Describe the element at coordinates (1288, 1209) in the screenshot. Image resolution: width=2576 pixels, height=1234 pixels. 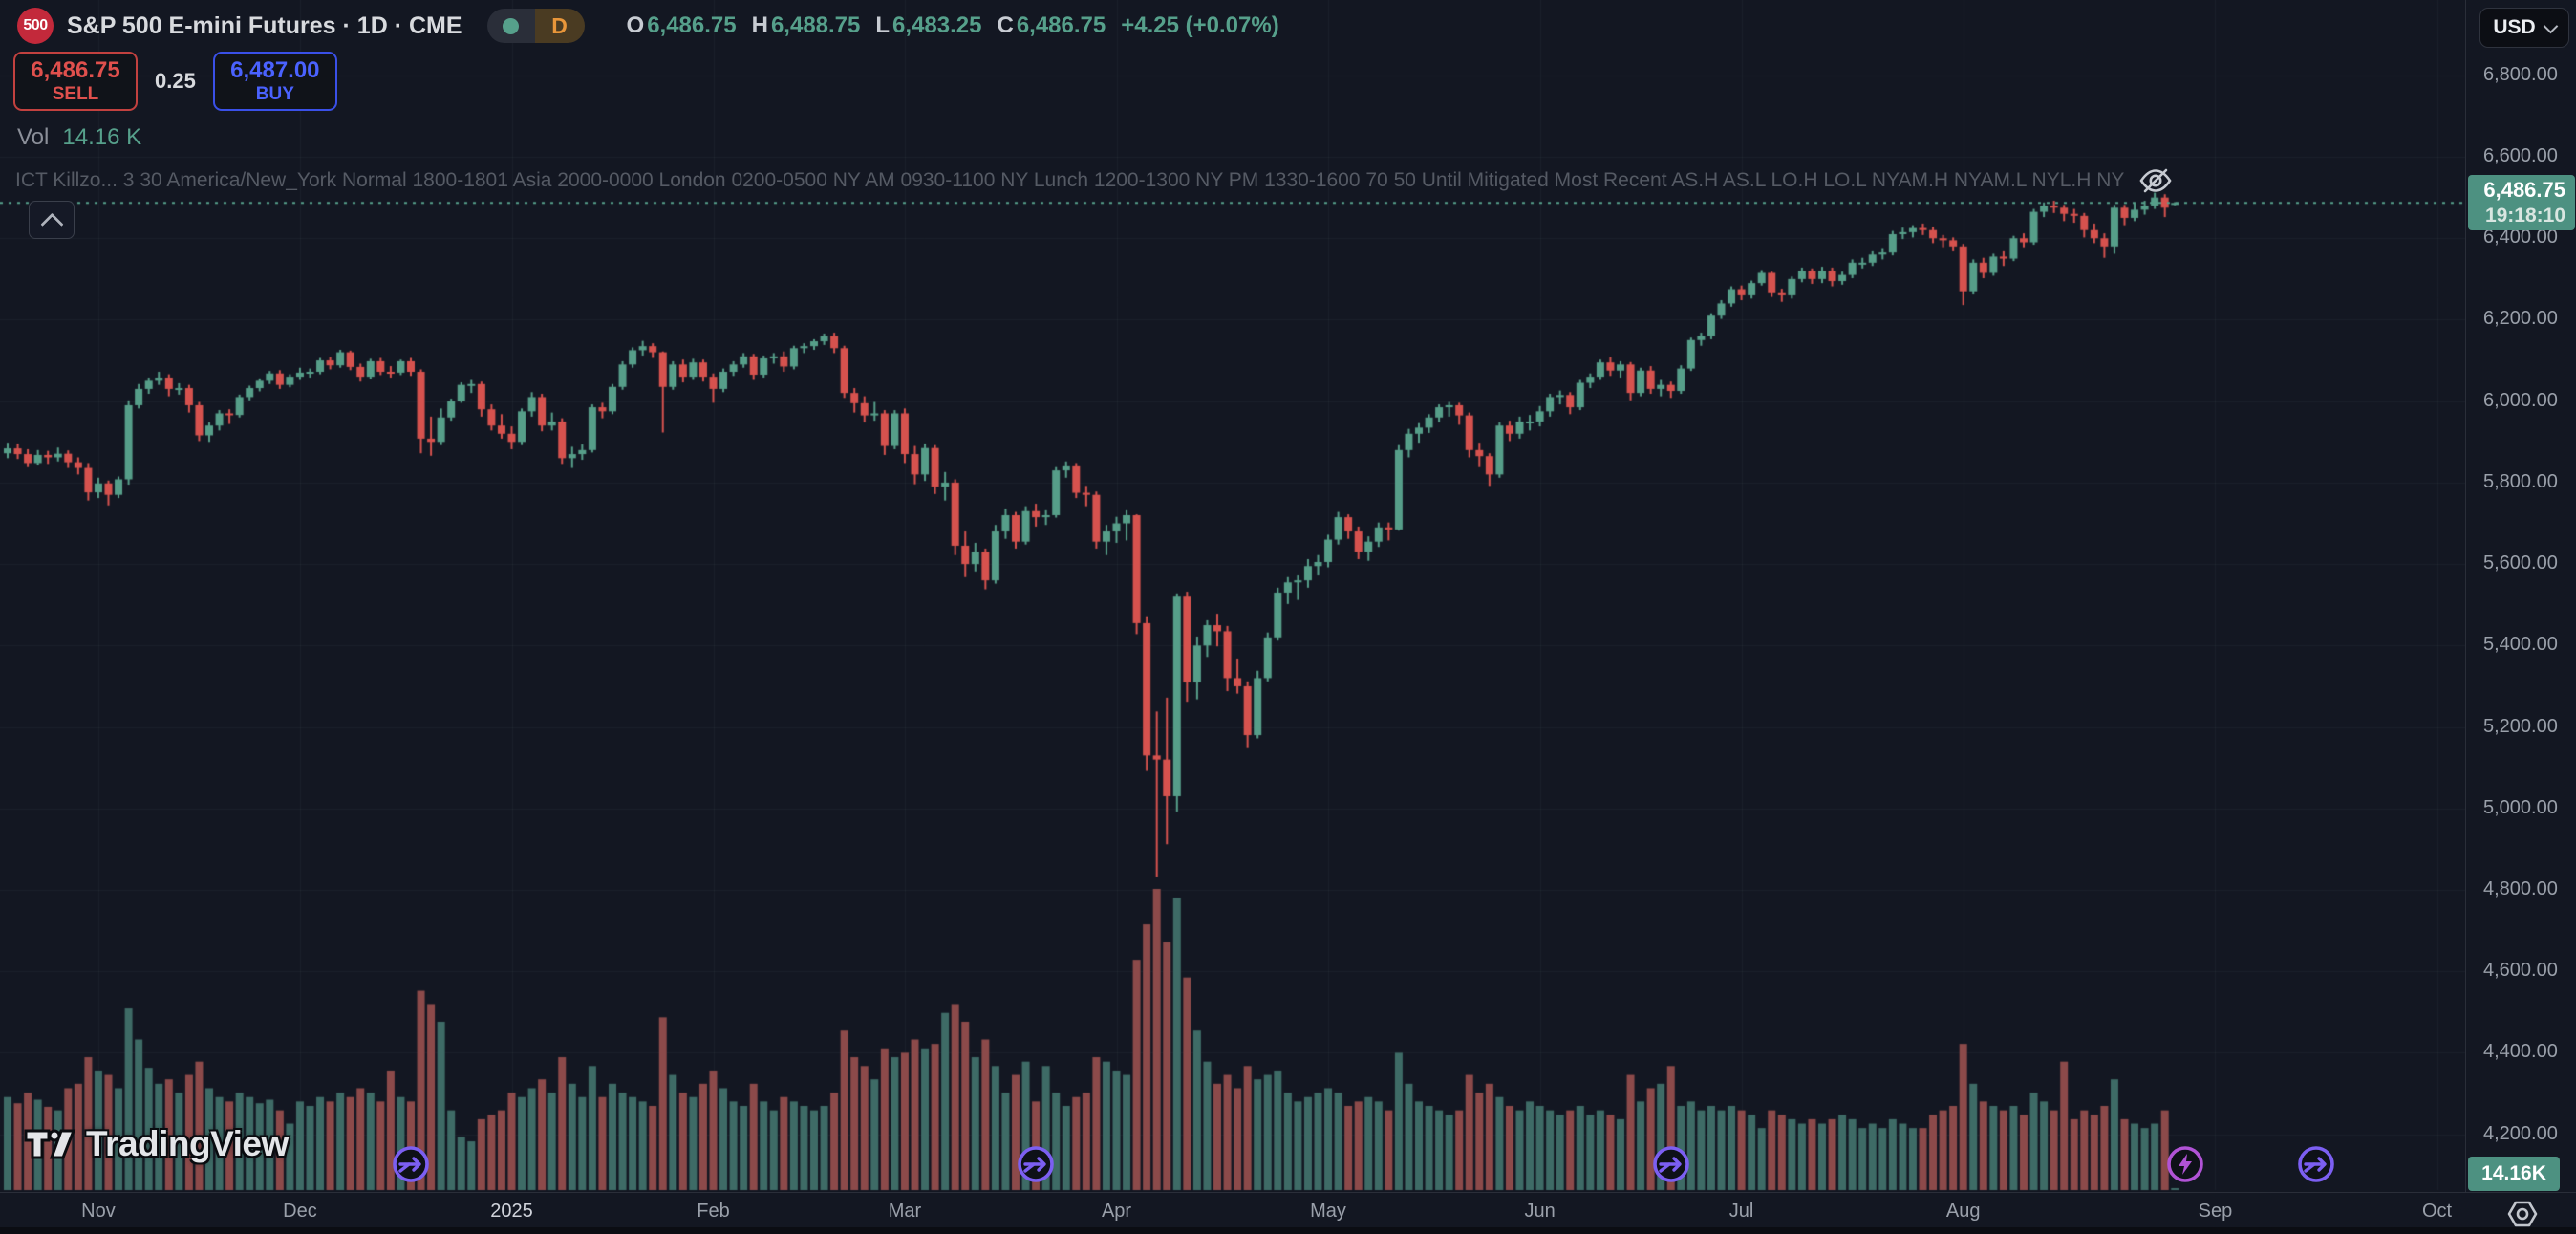
I see `time-axis: Nov Dec 2025 Feb Mar Apr May Jun Jul Aug Sep Oct` at that location.